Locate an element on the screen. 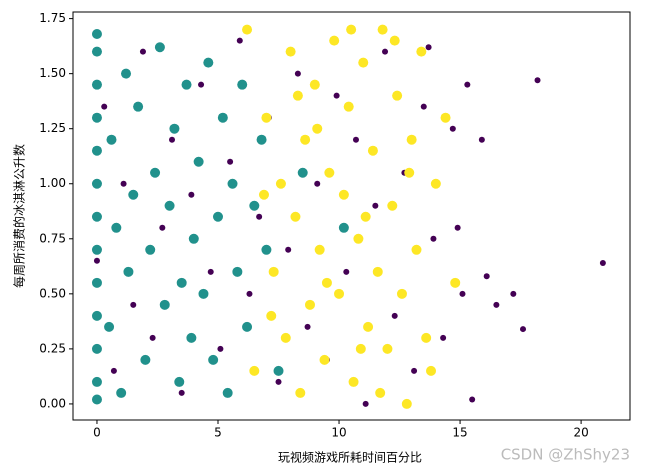  x-tick-label: 0 is located at coordinates (97, 433).